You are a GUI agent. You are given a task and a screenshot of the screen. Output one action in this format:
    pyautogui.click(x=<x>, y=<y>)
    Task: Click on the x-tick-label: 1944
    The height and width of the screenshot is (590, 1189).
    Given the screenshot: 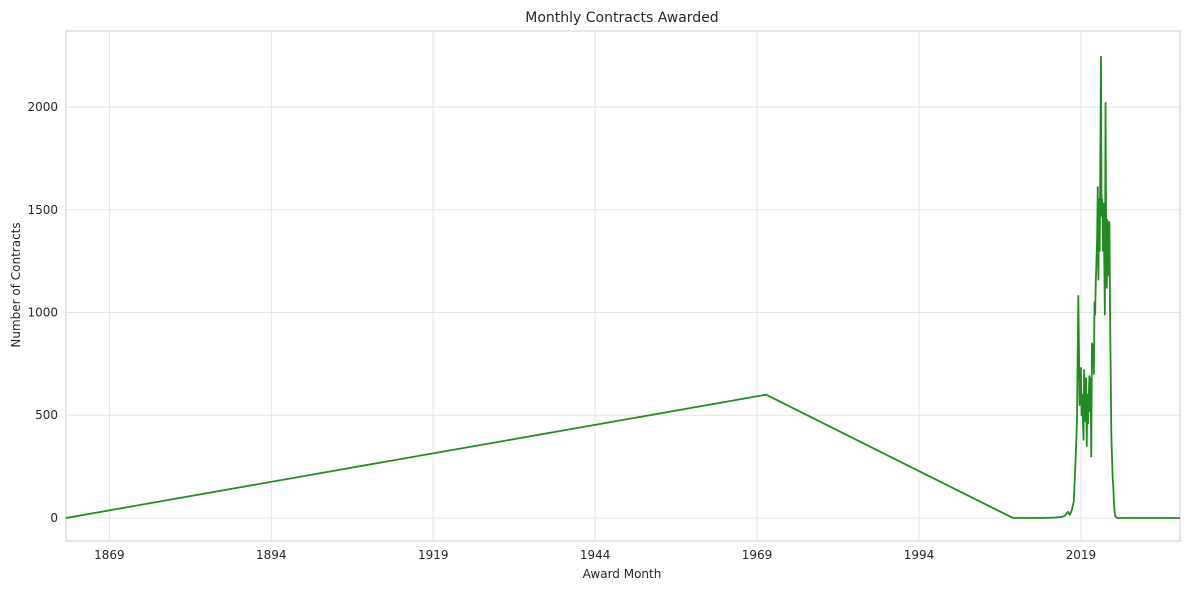 What is the action you would take?
    pyautogui.click(x=595, y=555)
    